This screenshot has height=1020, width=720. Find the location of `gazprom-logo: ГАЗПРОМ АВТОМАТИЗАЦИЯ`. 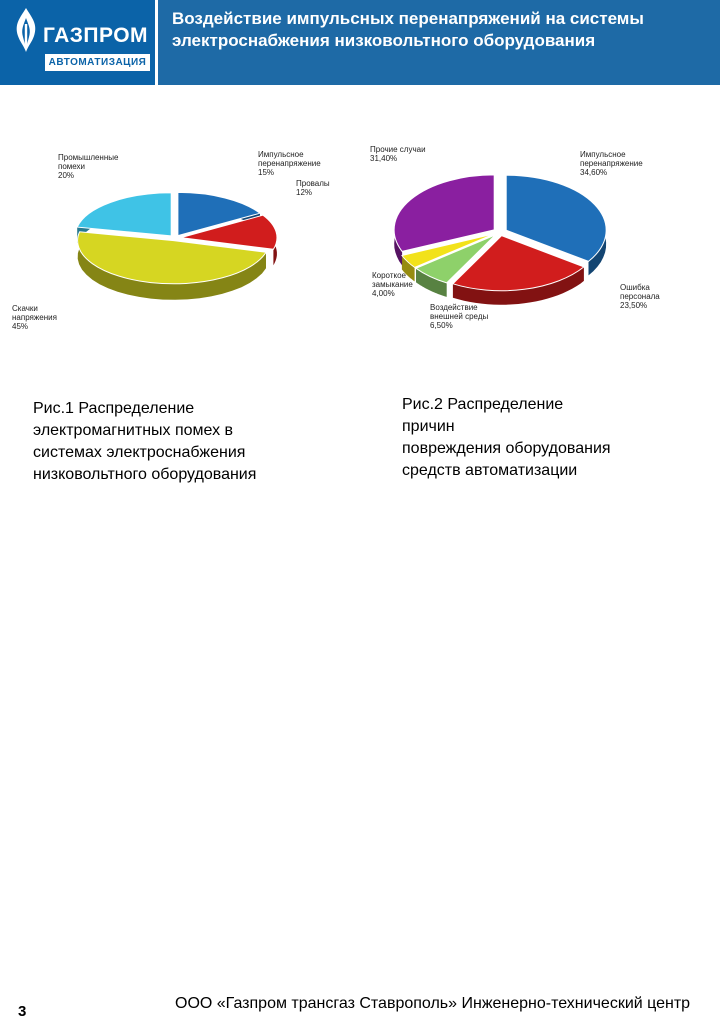

gazprom-logo: ГАЗПРОМ АВТОМАТИЗАЦИЯ is located at coordinates (77, 42).